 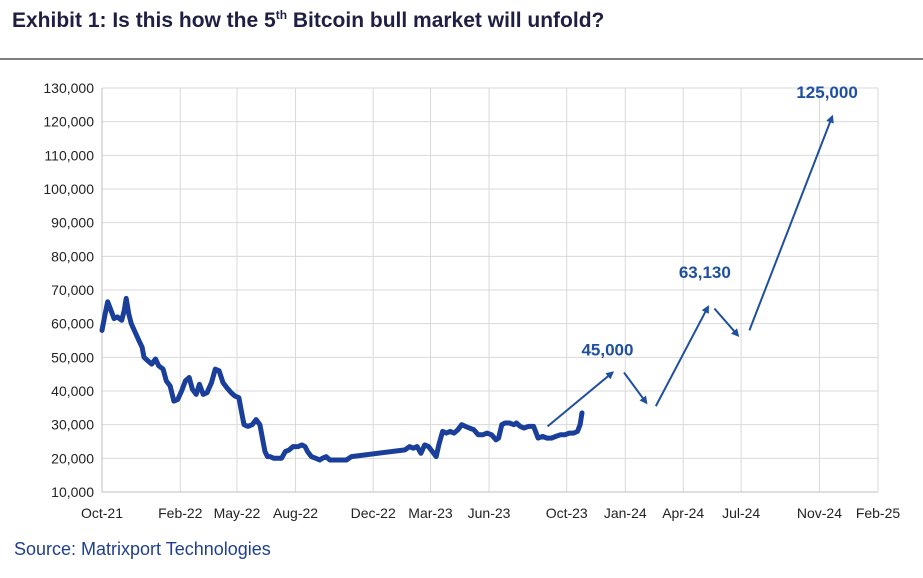 What do you see at coordinates (72, 357) in the screenshot?
I see `y-tick-label: 50,000` at bounding box center [72, 357].